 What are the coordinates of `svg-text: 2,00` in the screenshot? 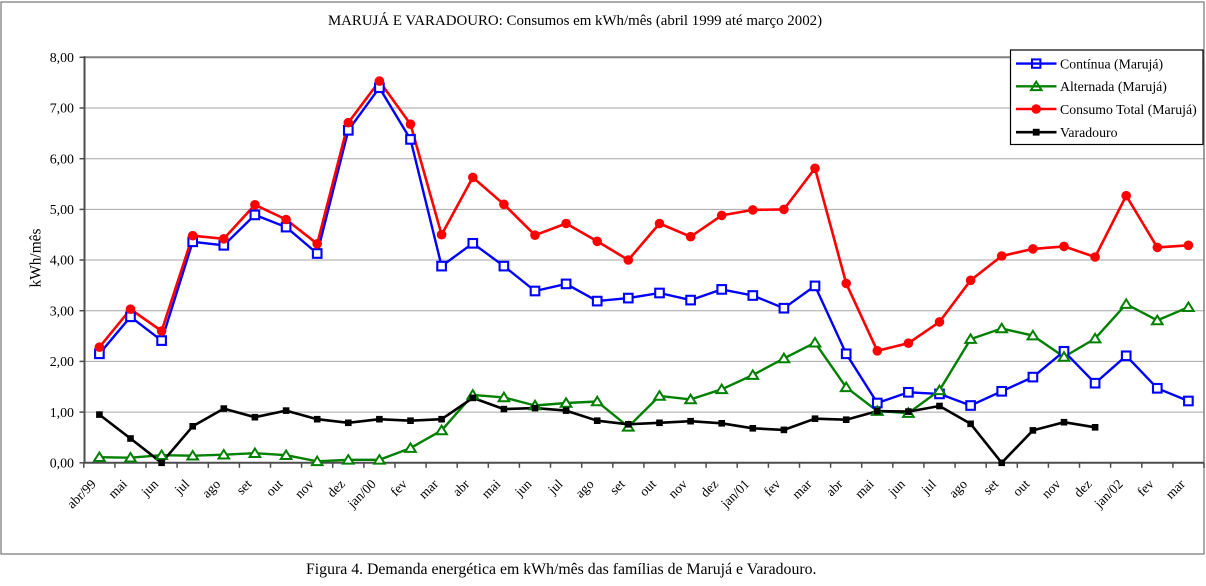 It's located at (62, 362).